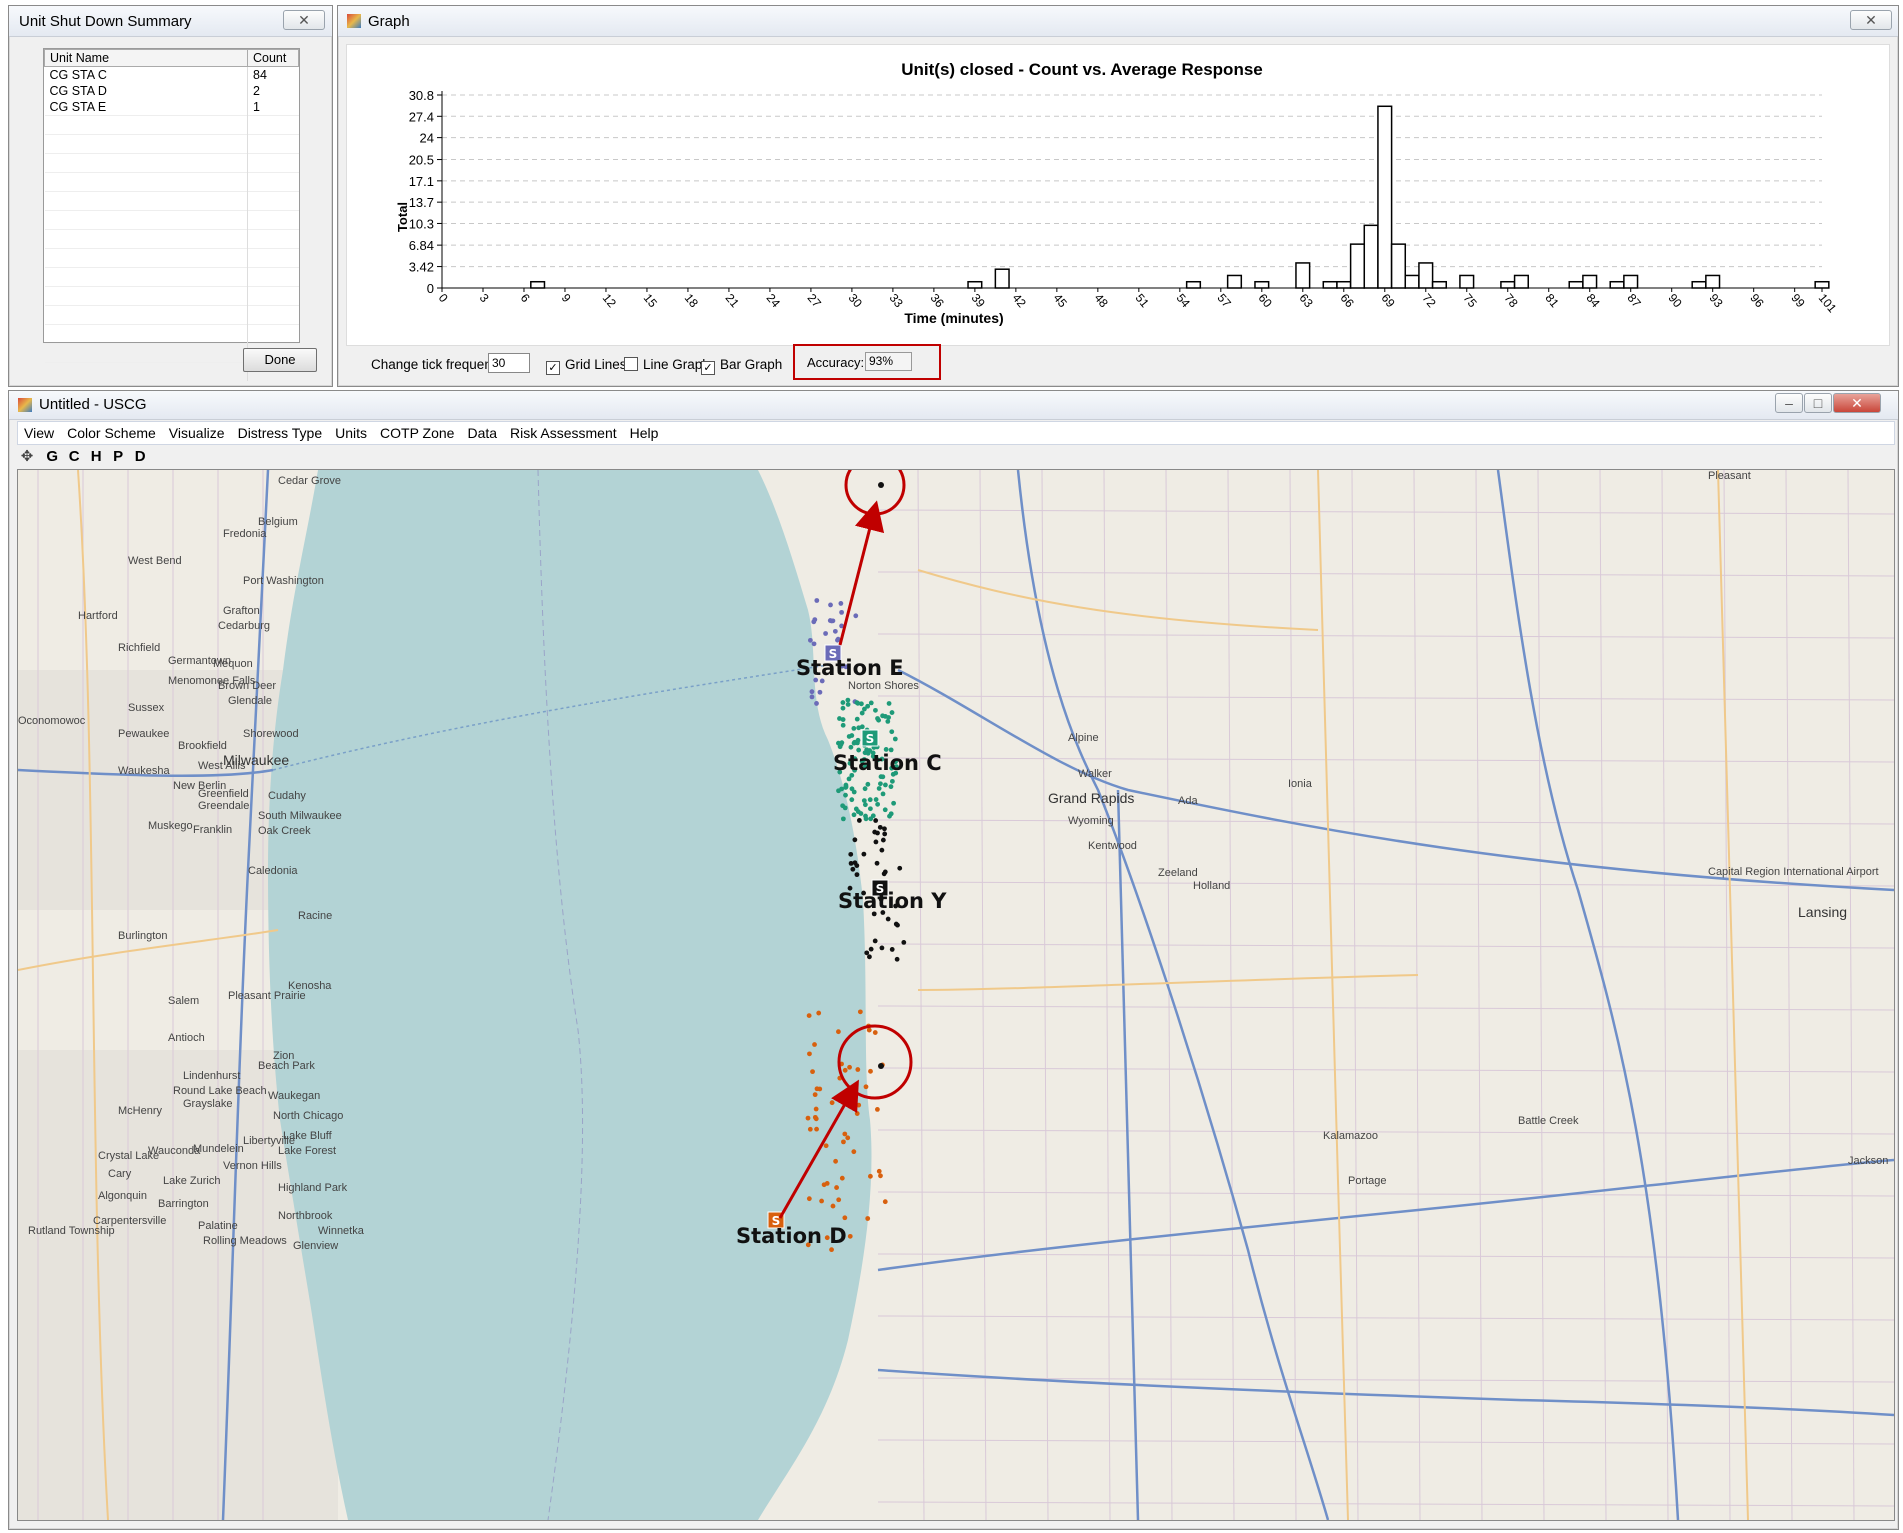 The height and width of the screenshot is (1533, 1903). I want to click on maximize-icon: □, so click(1818, 403).